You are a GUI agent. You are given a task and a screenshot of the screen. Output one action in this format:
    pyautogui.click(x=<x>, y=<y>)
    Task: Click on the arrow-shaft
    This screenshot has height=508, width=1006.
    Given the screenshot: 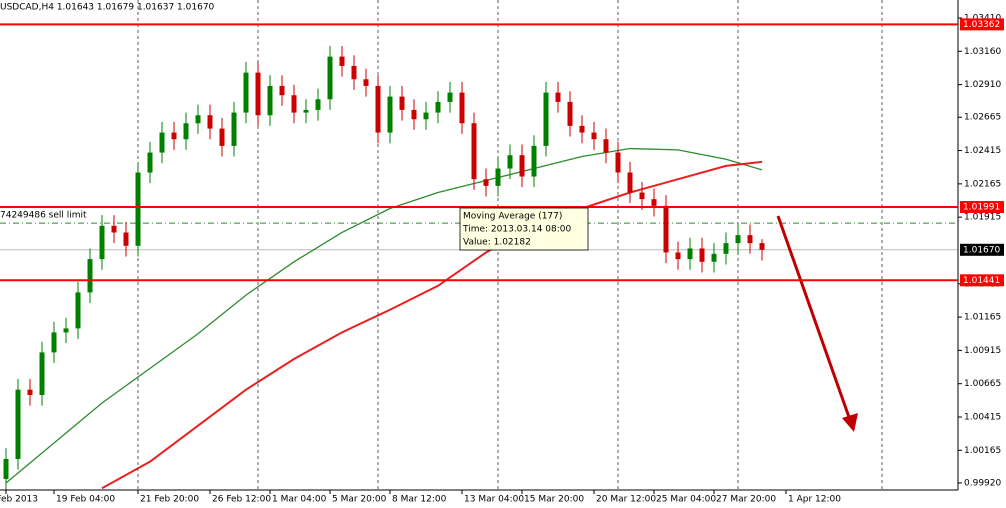 What is the action you would take?
    pyautogui.click(x=814, y=318)
    